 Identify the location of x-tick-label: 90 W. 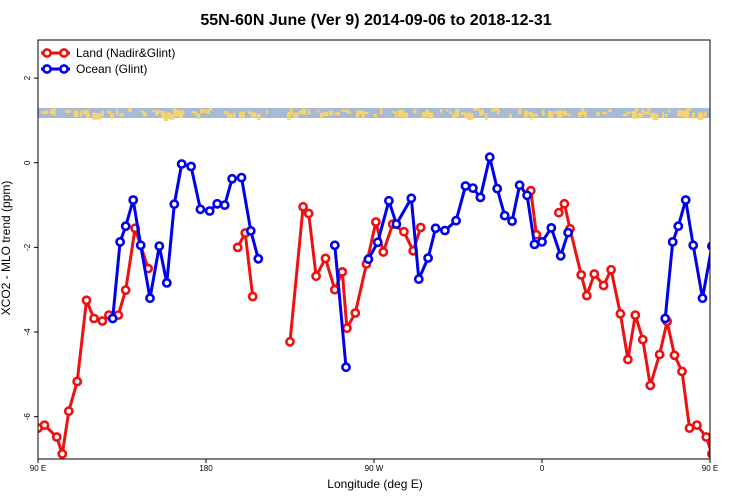
(374, 468).